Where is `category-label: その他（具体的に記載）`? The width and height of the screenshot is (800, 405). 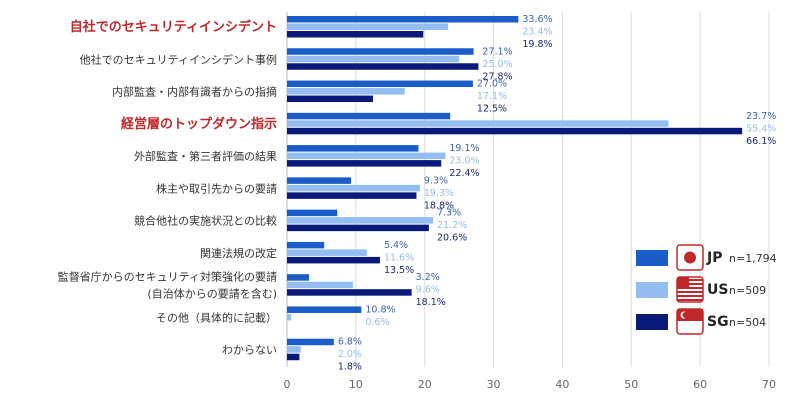
category-label: その他（具体的に記載） is located at coordinates (216, 317).